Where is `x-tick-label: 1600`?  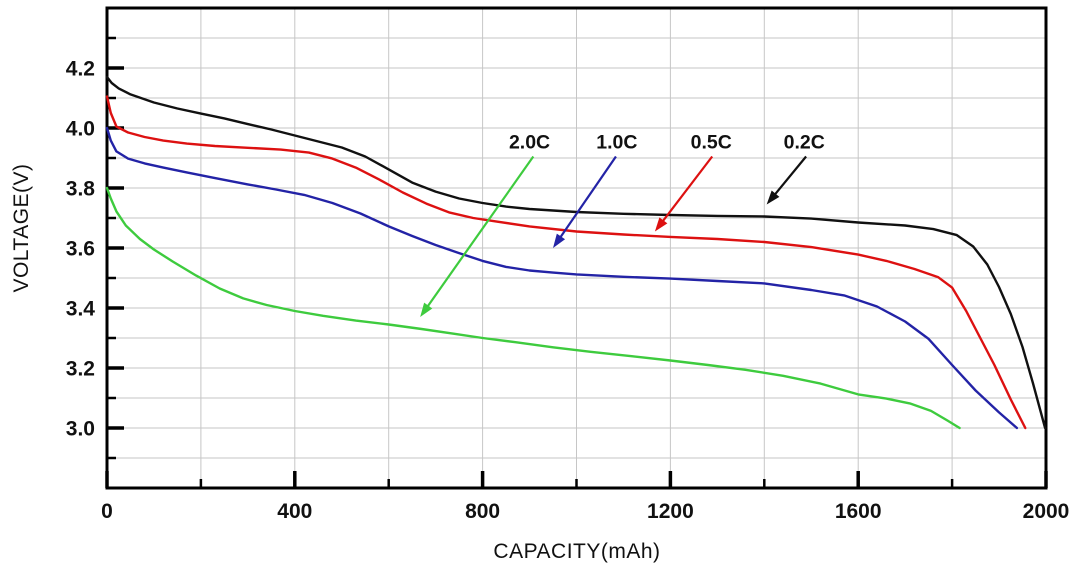
x-tick-label: 1600 is located at coordinates (858, 511).